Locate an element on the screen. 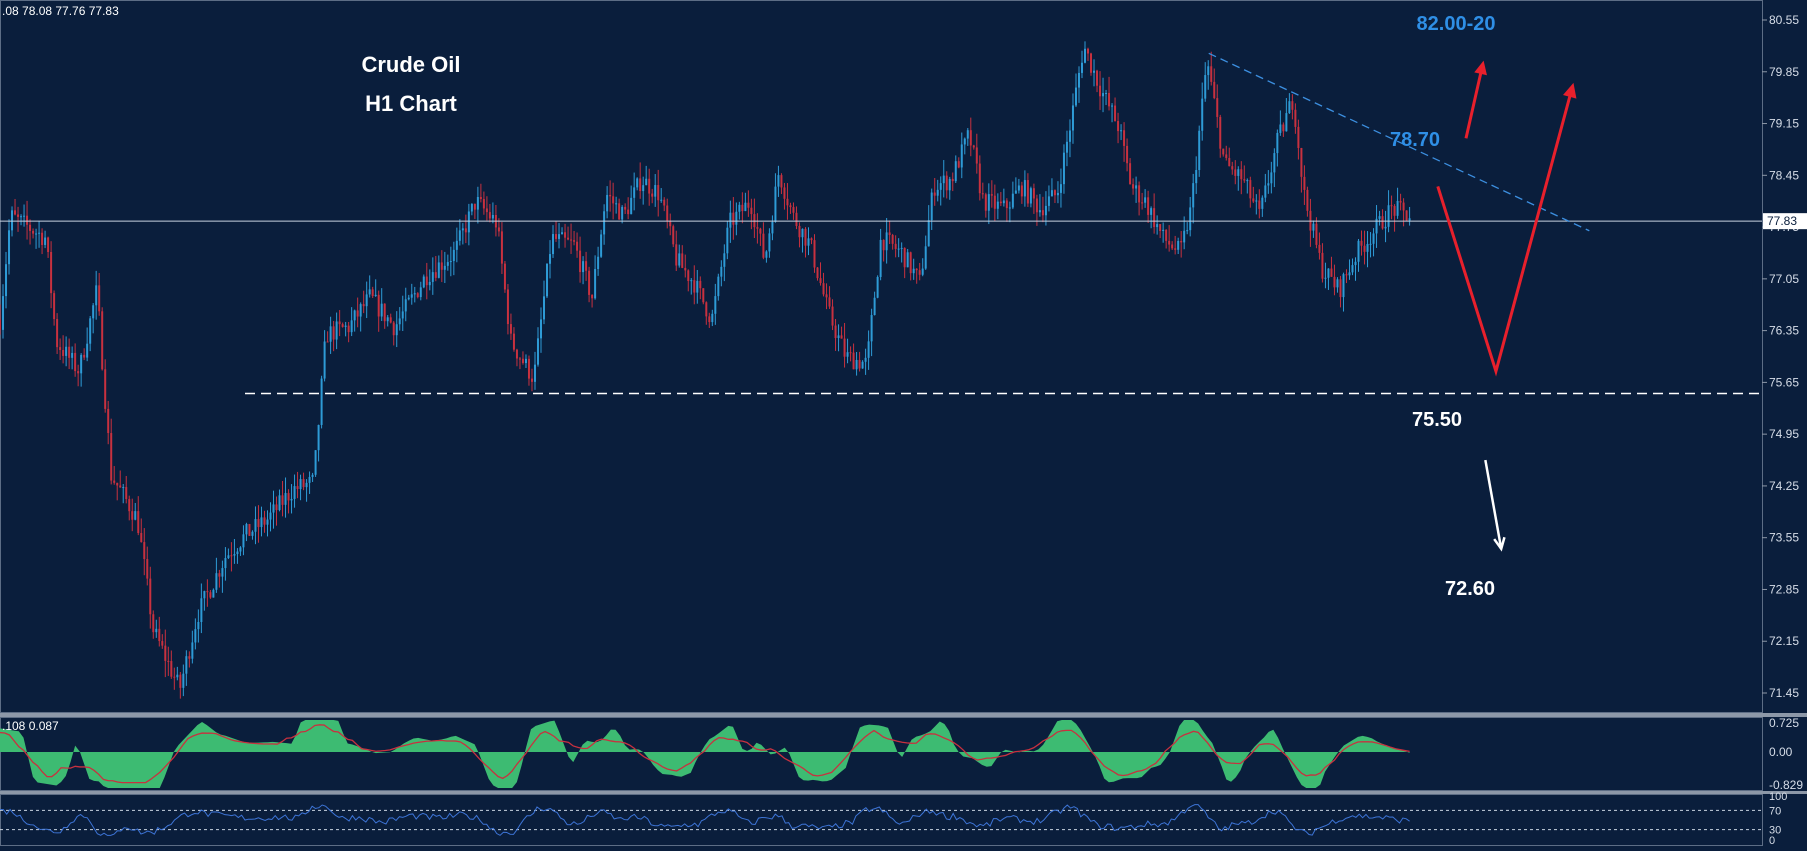  price-tick-label: 73.55 is located at coordinates (1784, 538).